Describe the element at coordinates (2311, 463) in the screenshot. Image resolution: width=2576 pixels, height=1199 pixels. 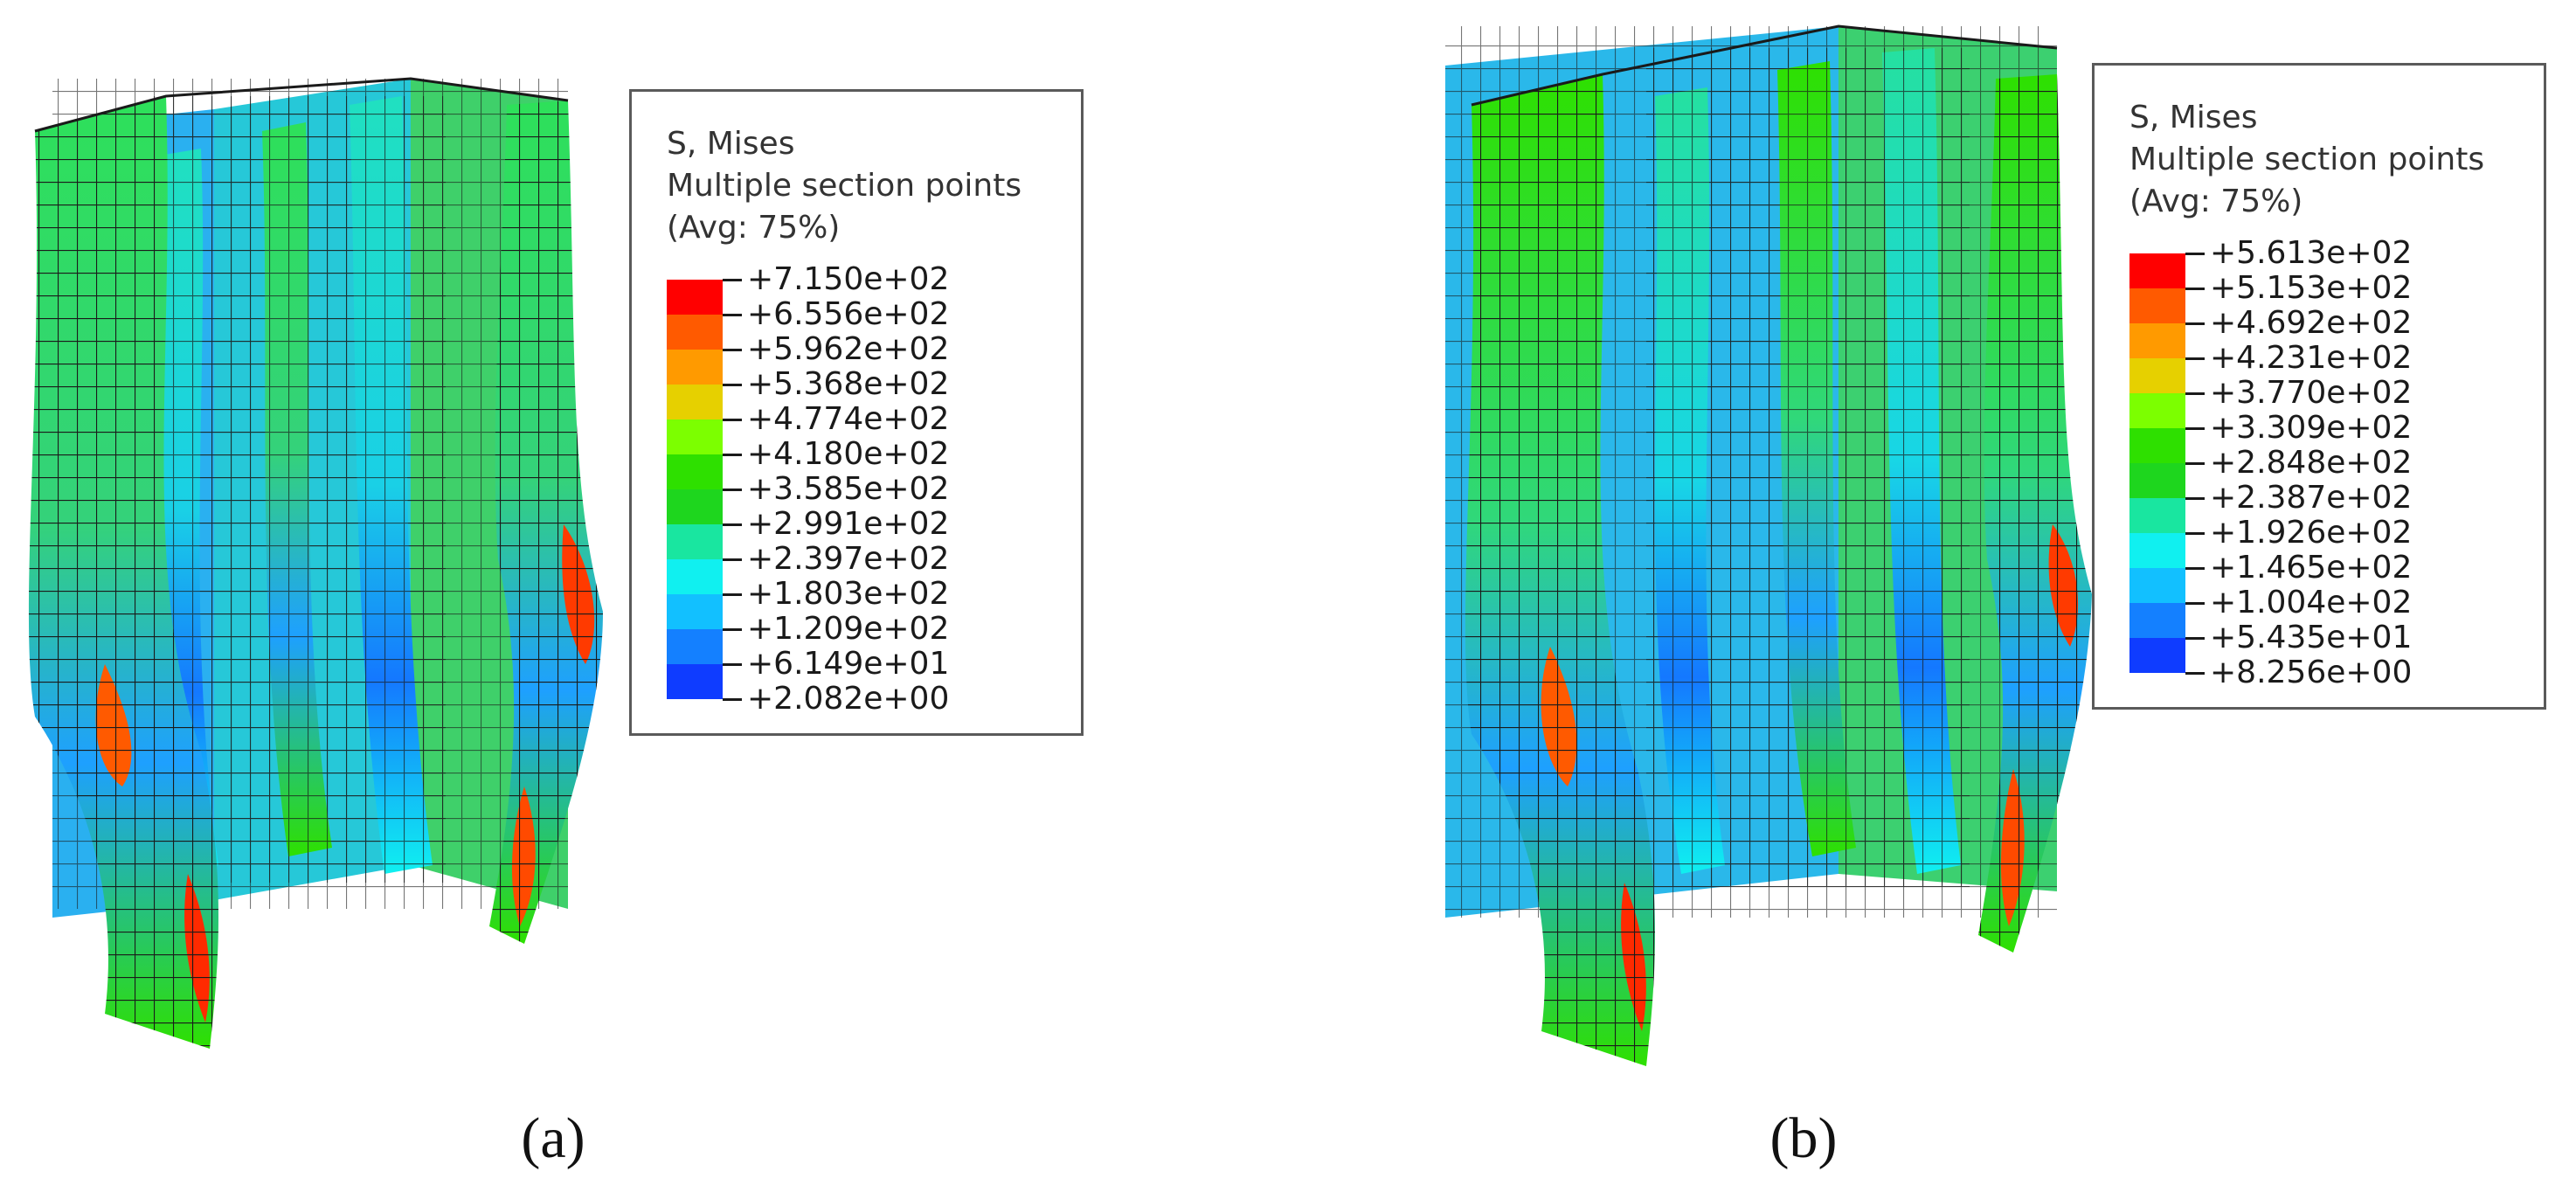
I see `legend-value: +2.848e+02` at that location.